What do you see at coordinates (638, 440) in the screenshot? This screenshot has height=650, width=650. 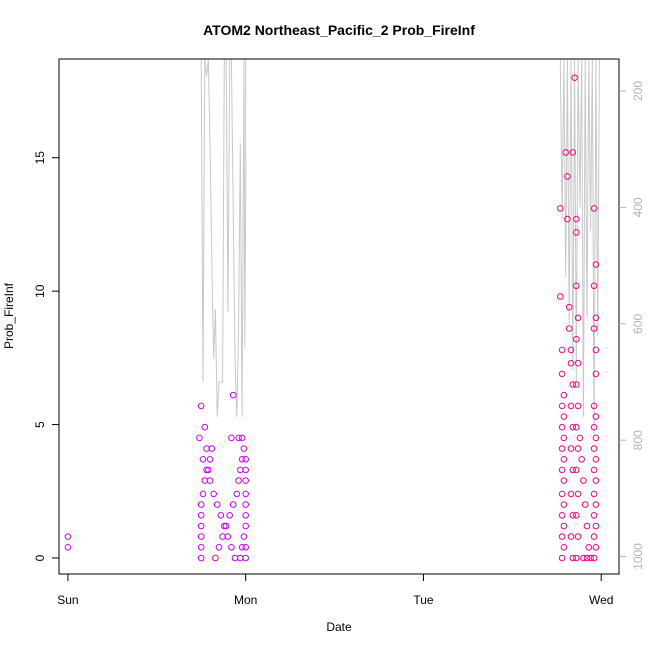 I see `y2-tick-label: 800` at bounding box center [638, 440].